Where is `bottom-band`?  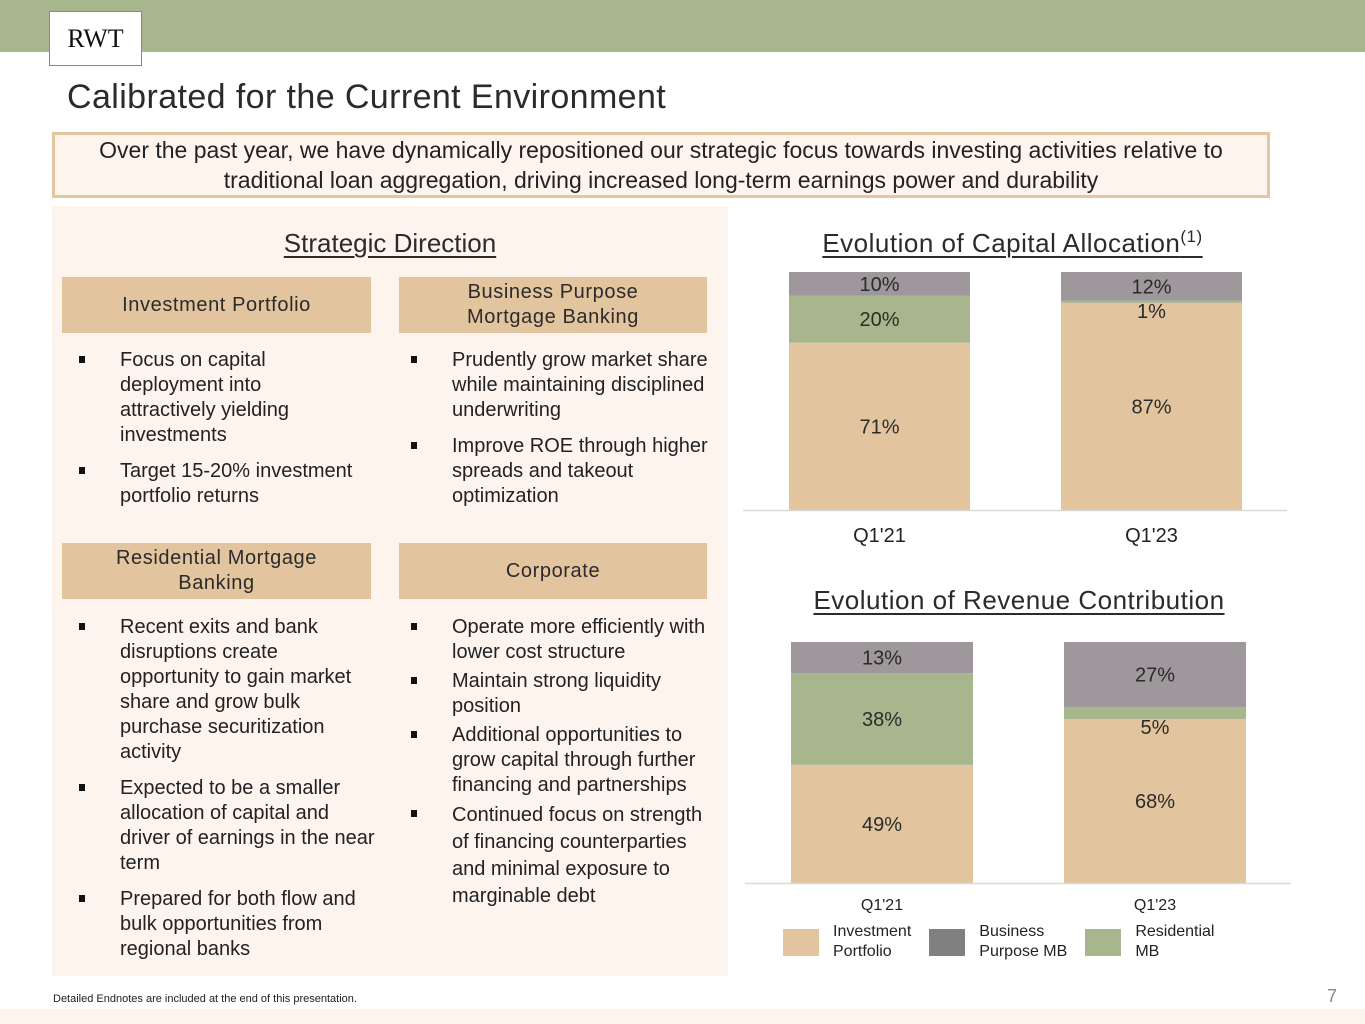
bottom-band is located at coordinates (682, 1016).